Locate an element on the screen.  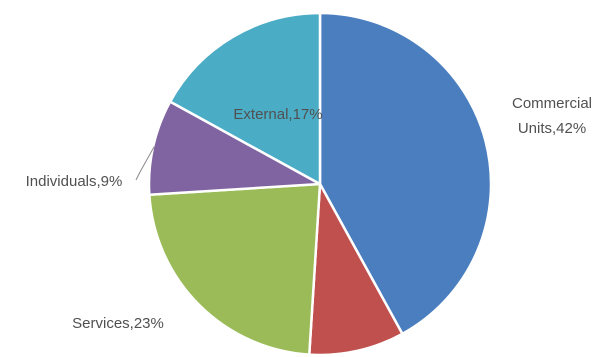
pie-slice-individuals is located at coordinates (234, 148).